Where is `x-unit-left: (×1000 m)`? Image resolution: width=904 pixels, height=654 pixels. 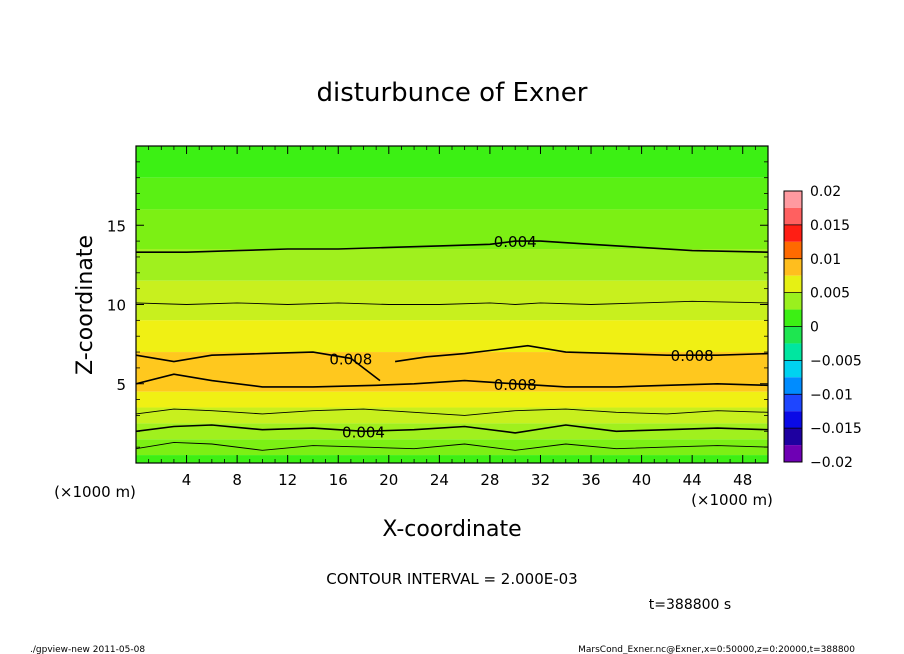
x-unit-left: (×1000 m) is located at coordinates (95, 492).